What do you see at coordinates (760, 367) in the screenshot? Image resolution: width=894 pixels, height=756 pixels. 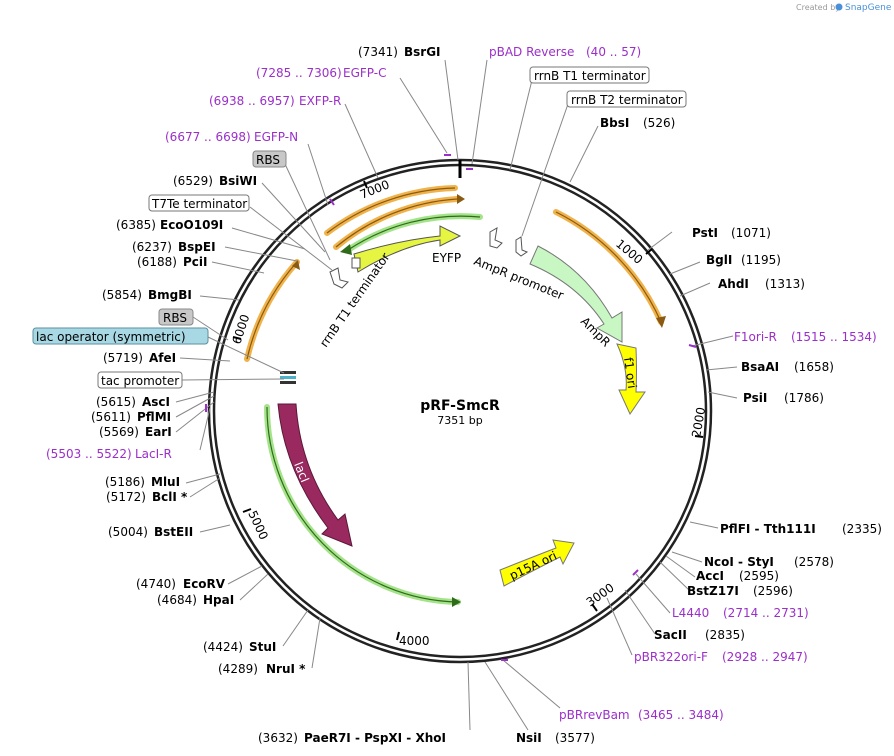 I see `enzyme-bsaai: BsaAI` at bounding box center [760, 367].